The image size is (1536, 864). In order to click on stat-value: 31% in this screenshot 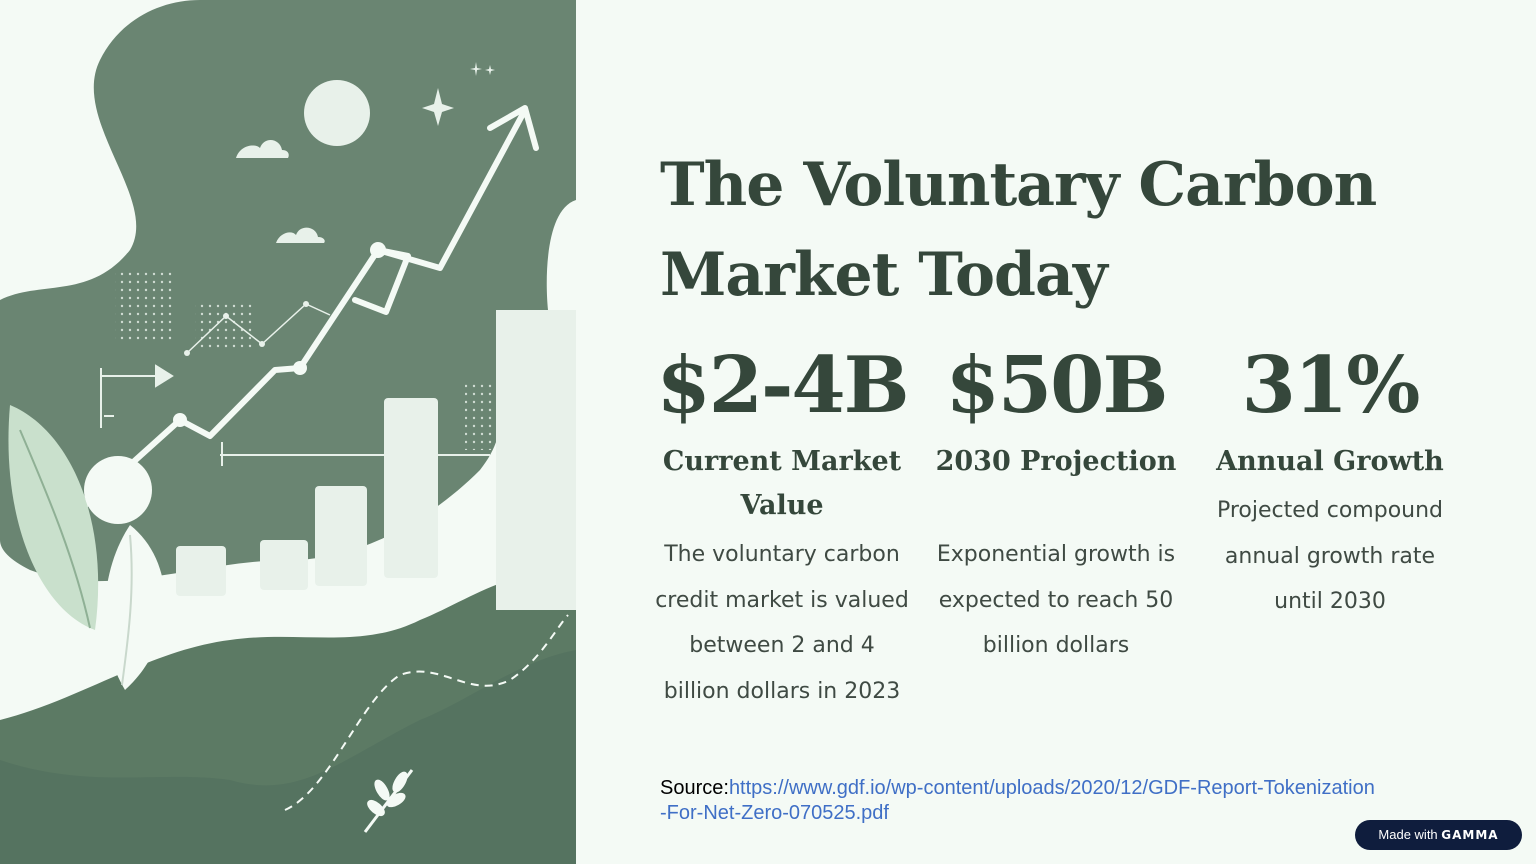, I will do `click(1331, 385)`.